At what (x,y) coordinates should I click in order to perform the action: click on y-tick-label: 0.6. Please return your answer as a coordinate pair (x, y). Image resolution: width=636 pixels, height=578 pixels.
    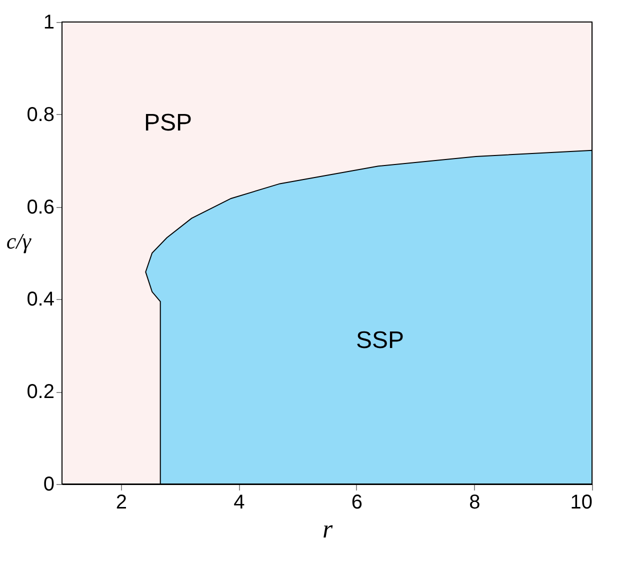
    Looking at the image, I should click on (40, 207).